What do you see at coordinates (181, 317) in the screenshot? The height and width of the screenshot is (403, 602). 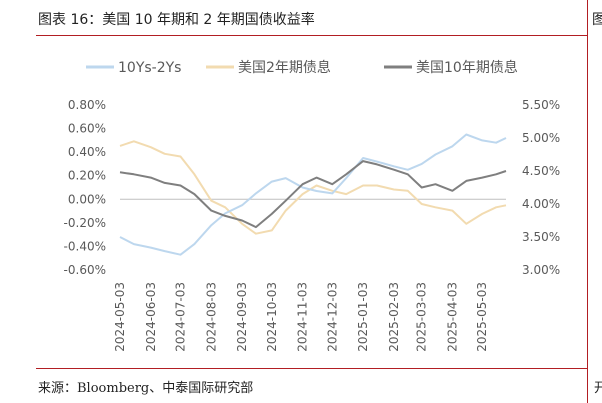 I see `x-tick-label: 2024-07-03` at bounding box center [181, 317].